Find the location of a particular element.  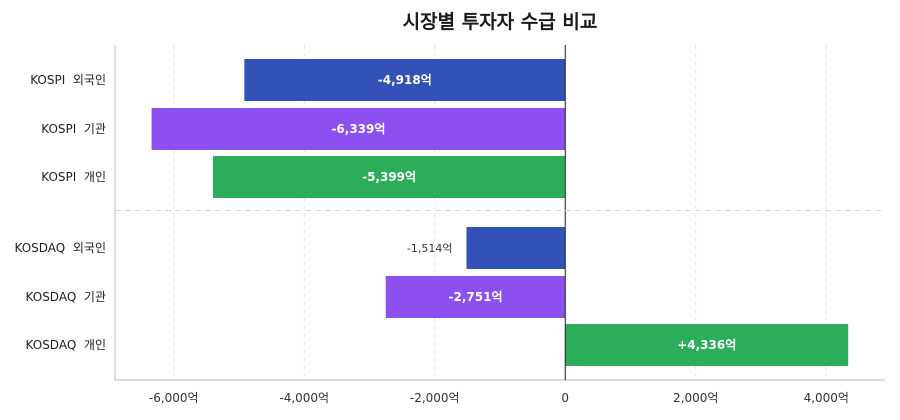

category-label: KOSDAQ 기관 is located at coordinates (66, 297).